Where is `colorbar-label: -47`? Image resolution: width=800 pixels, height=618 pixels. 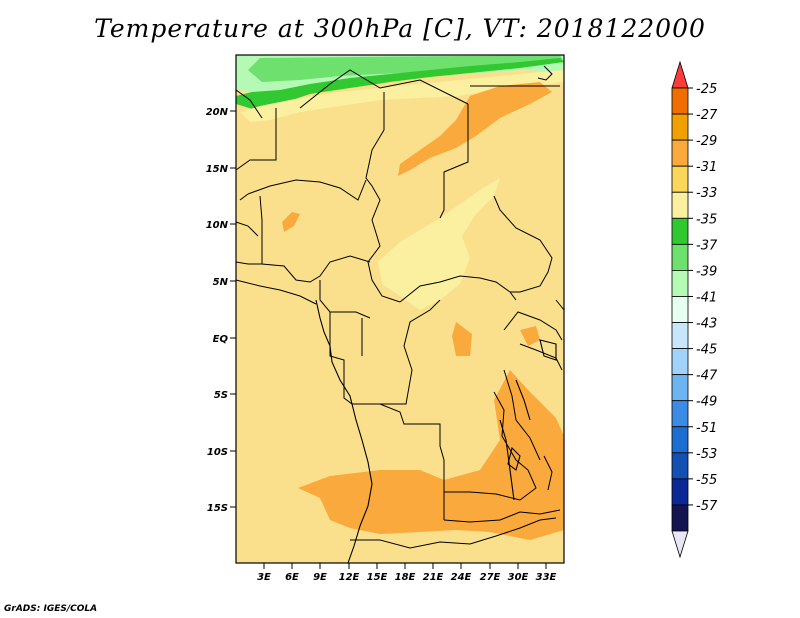 colorbar-label: -47 is located at coordinates (707, 376).